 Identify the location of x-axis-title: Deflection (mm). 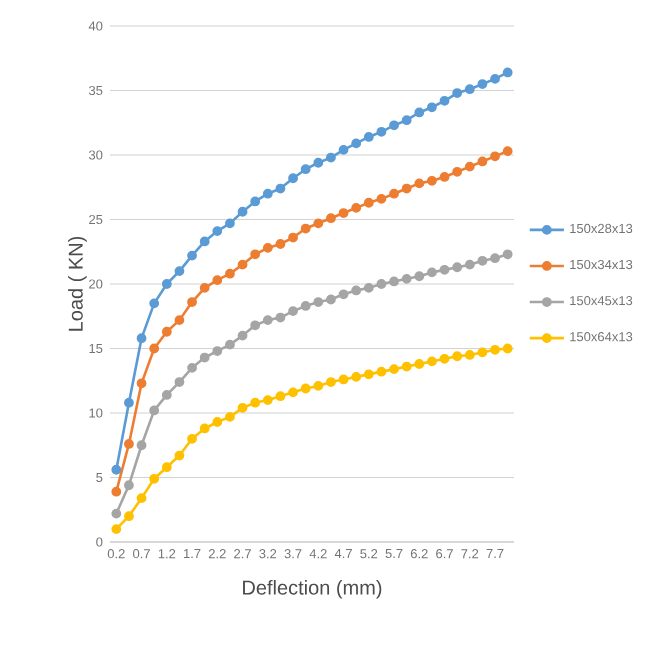
(312, 589).